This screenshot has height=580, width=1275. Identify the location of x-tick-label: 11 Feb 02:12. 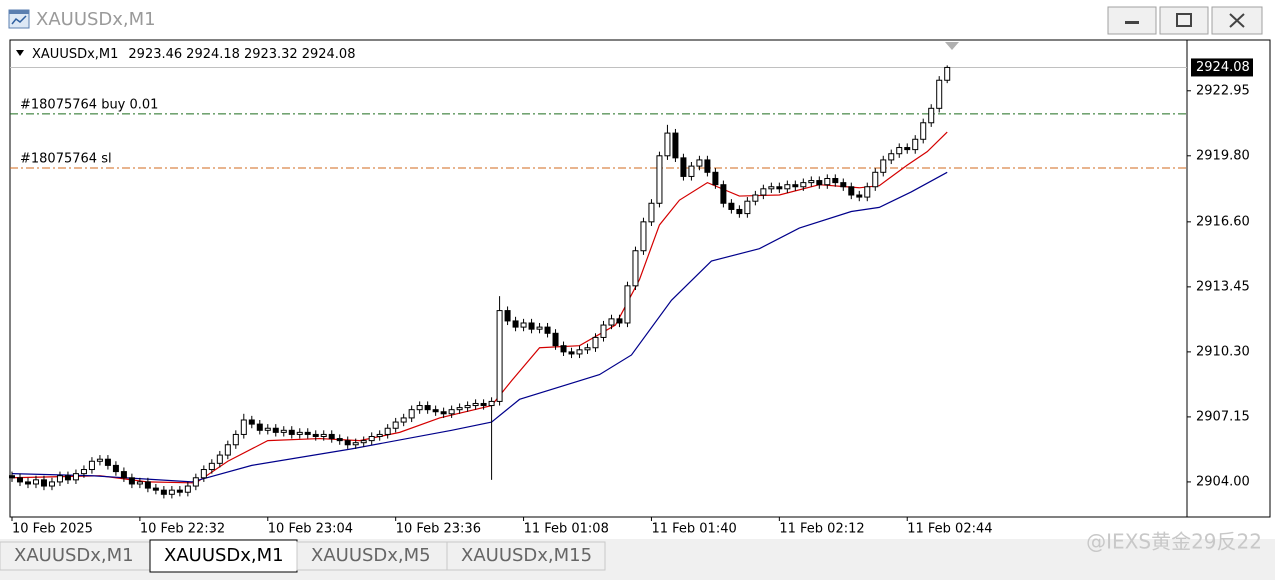
(821, 529).